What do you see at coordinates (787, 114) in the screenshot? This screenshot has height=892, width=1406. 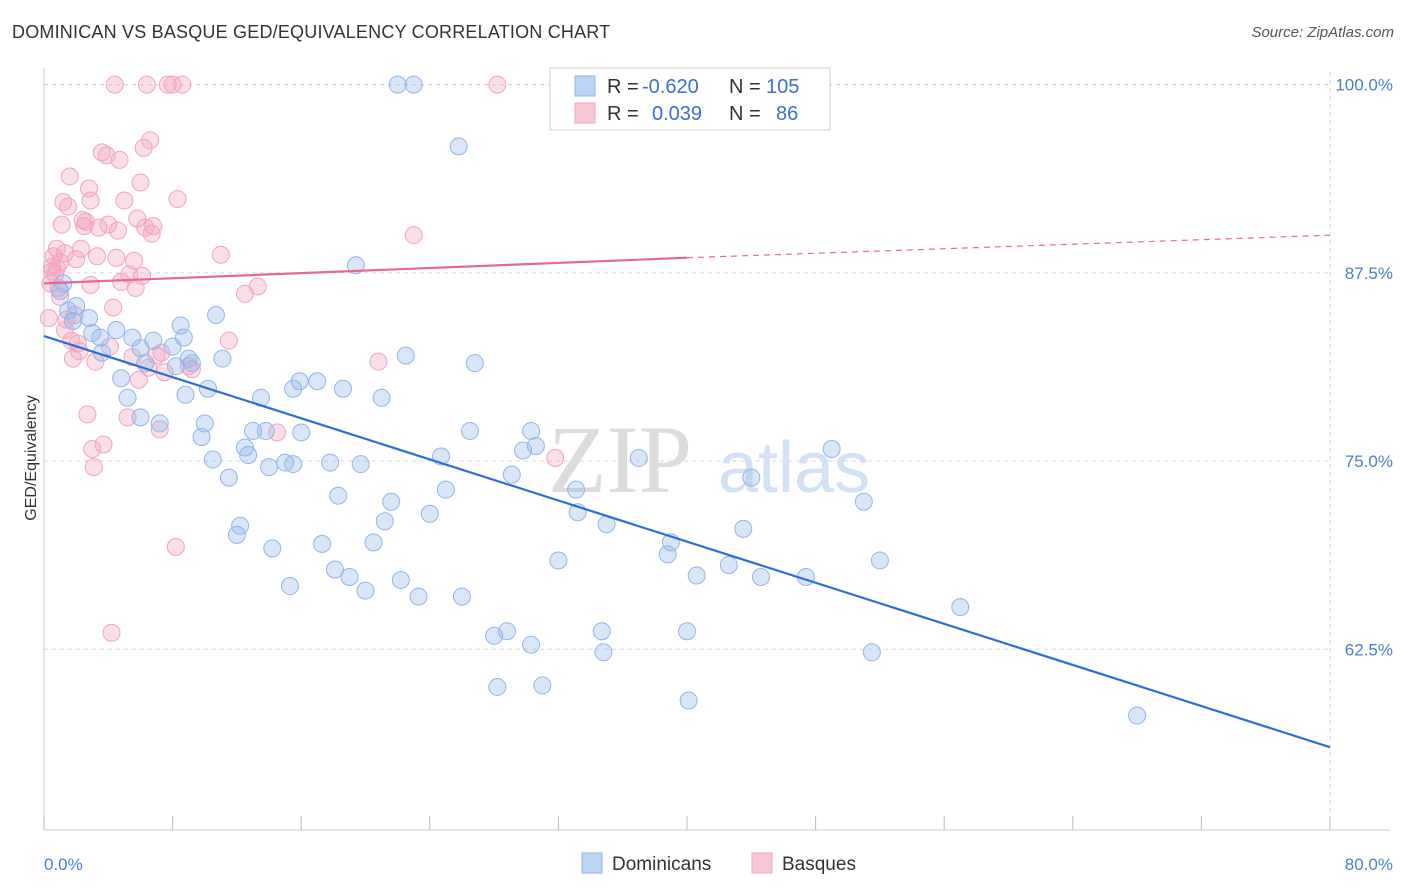 I see `legend-n-value-2: 86` at bounding box center [787, 114].